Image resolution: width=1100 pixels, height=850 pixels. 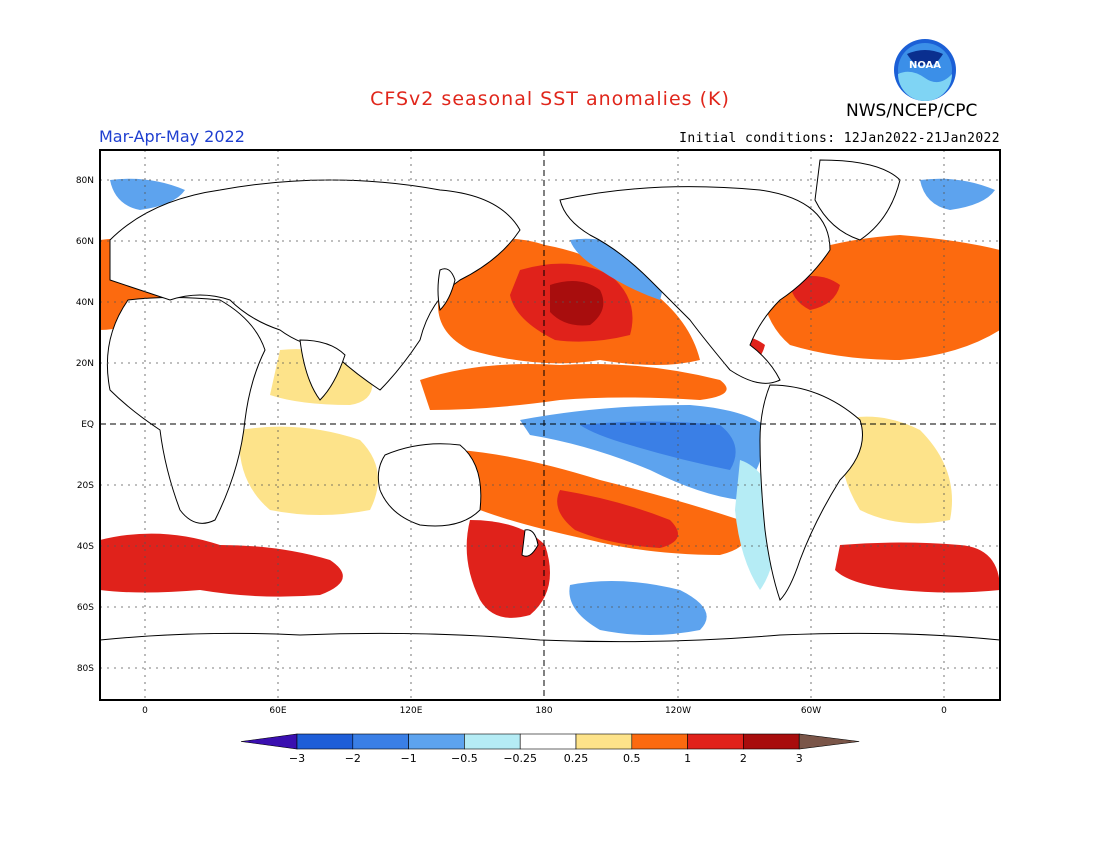 What do you see at coordinates (839, 138) in the screenshot?
I see `initial-conditions-label: Initial conditions: 12Jan2022-21Jan2022` at bounding box center [839, 138].